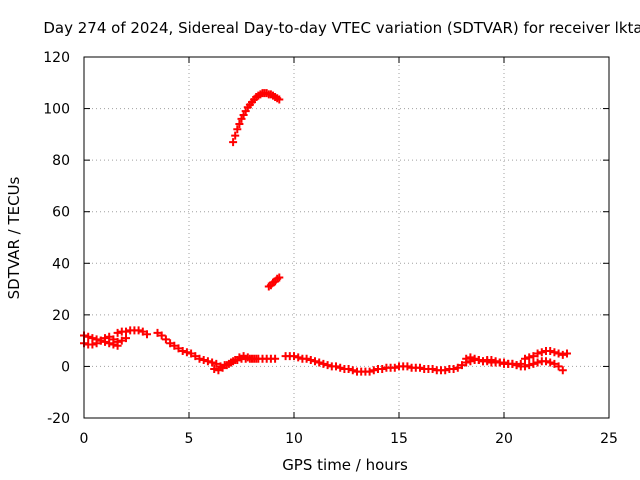 The width and height of the screenshot is (640, 480). I want to click on x-tick-label: 15, so click(399, 439).